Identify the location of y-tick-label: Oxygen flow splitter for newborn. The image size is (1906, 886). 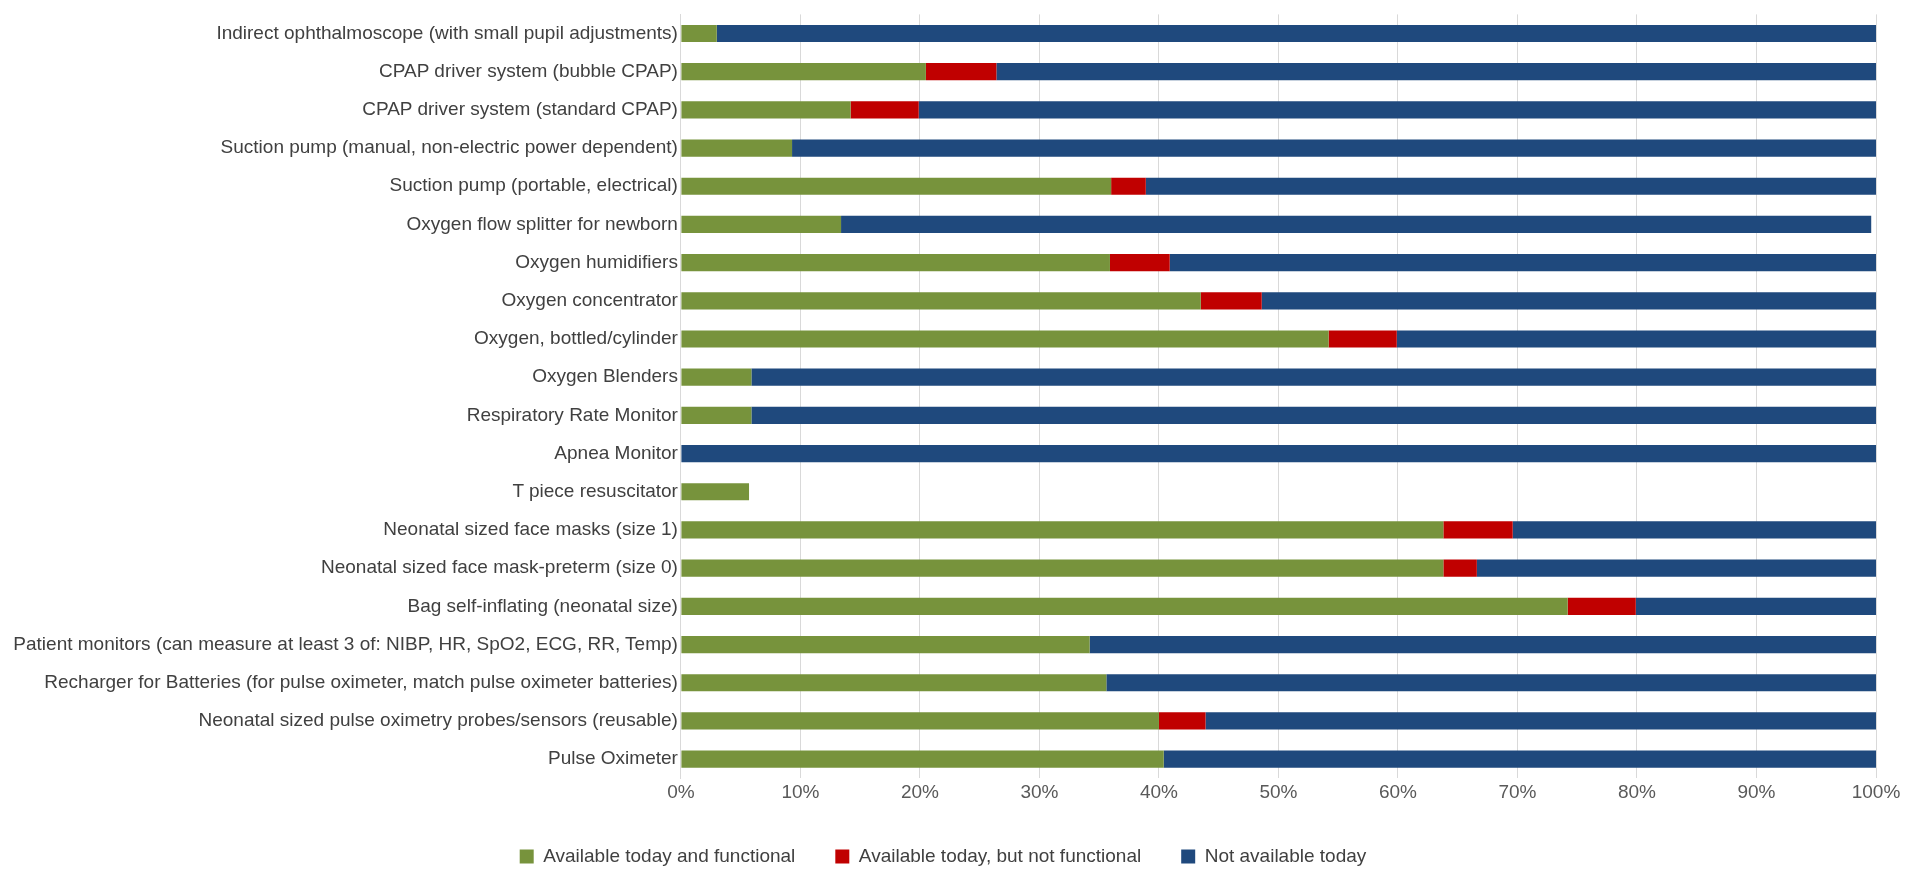
(542, 223).